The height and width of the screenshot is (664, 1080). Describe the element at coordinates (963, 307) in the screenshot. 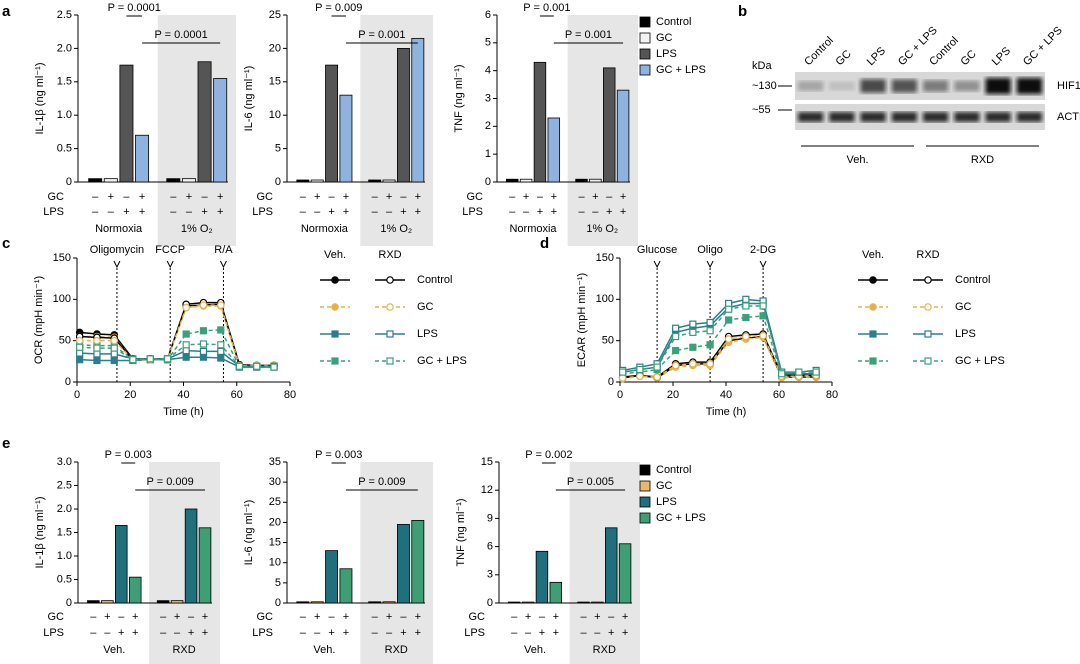

I see `legend-label: GC` at that location.